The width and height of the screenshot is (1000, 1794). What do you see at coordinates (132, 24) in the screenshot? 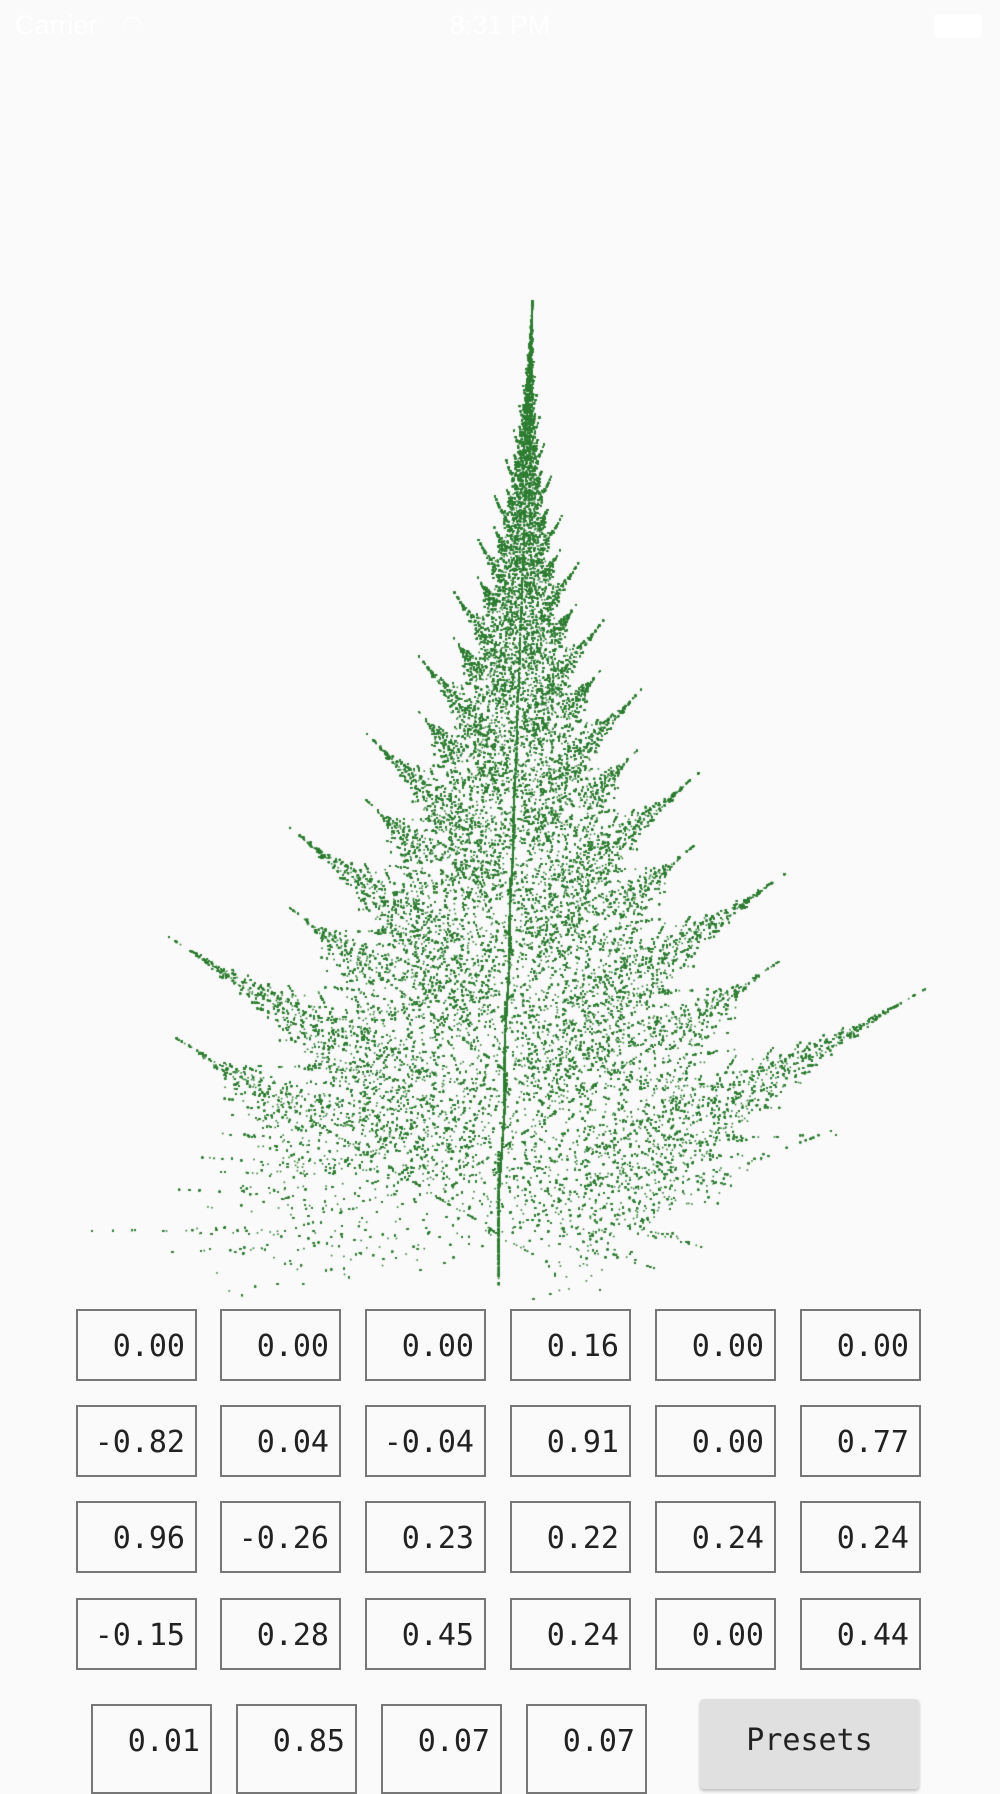
I see `wifi-icon: ◠` at bounding box center [132, 24].